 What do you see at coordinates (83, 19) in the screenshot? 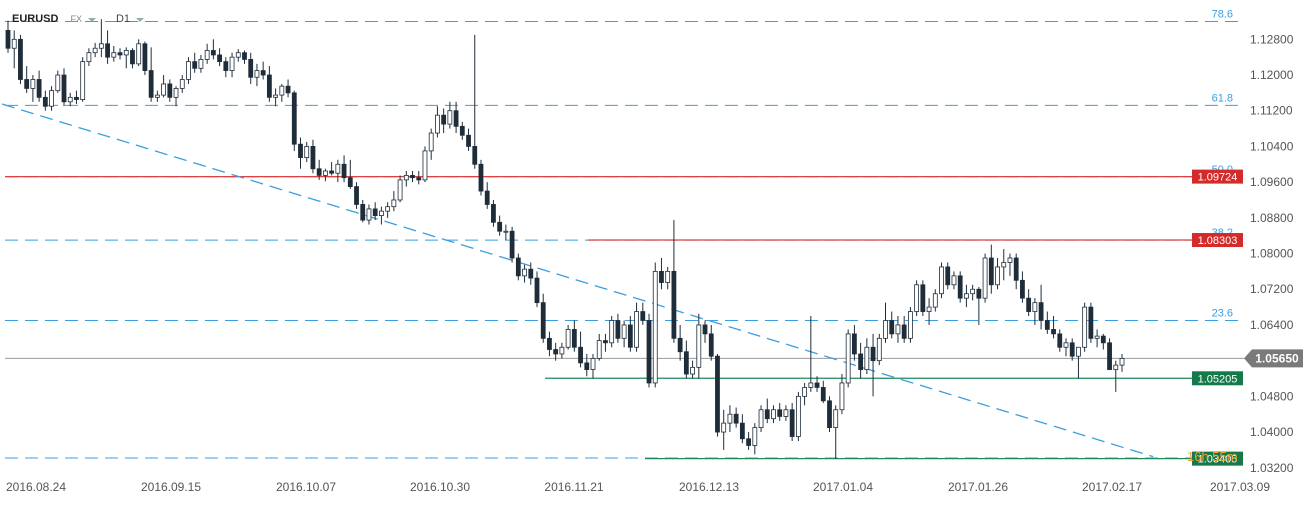
I see `market-selector: FX` at bounding box center [83, 19].